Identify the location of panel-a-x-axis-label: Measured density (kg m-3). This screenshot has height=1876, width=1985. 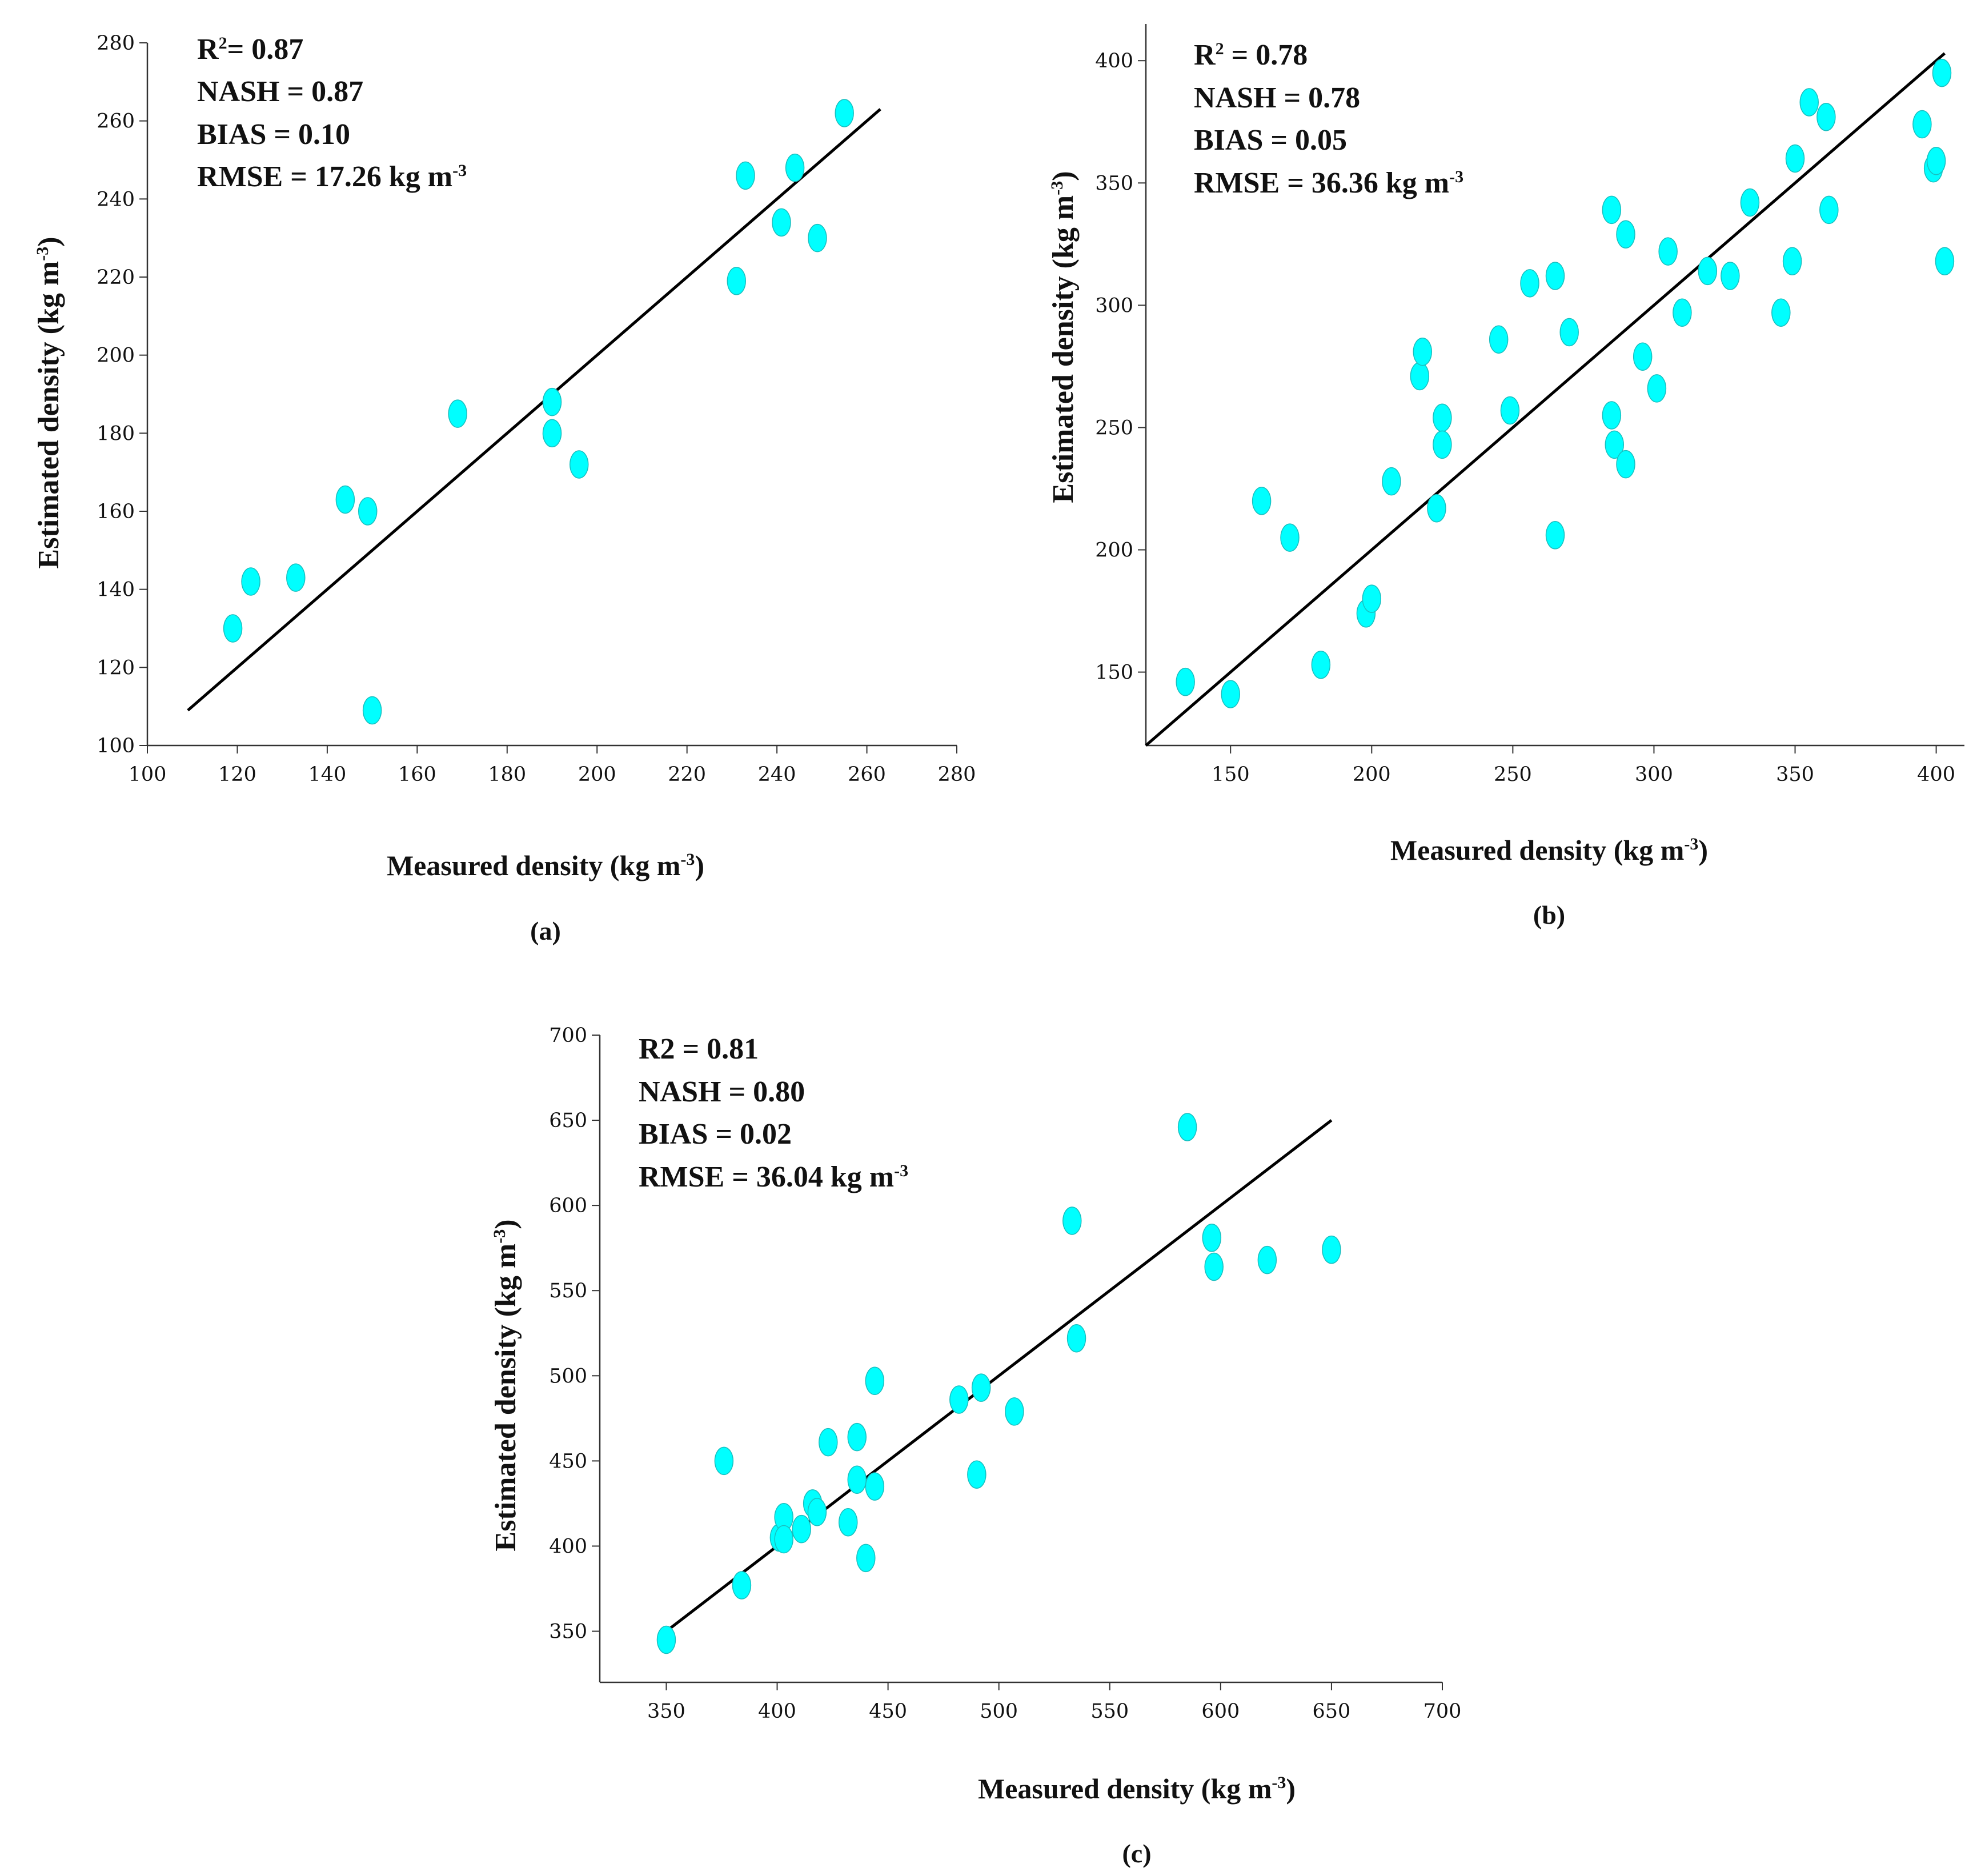
(545, 865).